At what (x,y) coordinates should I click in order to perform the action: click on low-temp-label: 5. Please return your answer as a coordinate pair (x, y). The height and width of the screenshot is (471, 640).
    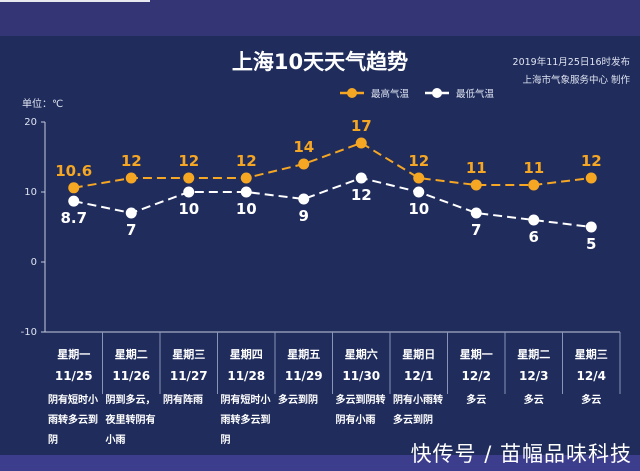
    Looking at the image, I should click on (591, 244).